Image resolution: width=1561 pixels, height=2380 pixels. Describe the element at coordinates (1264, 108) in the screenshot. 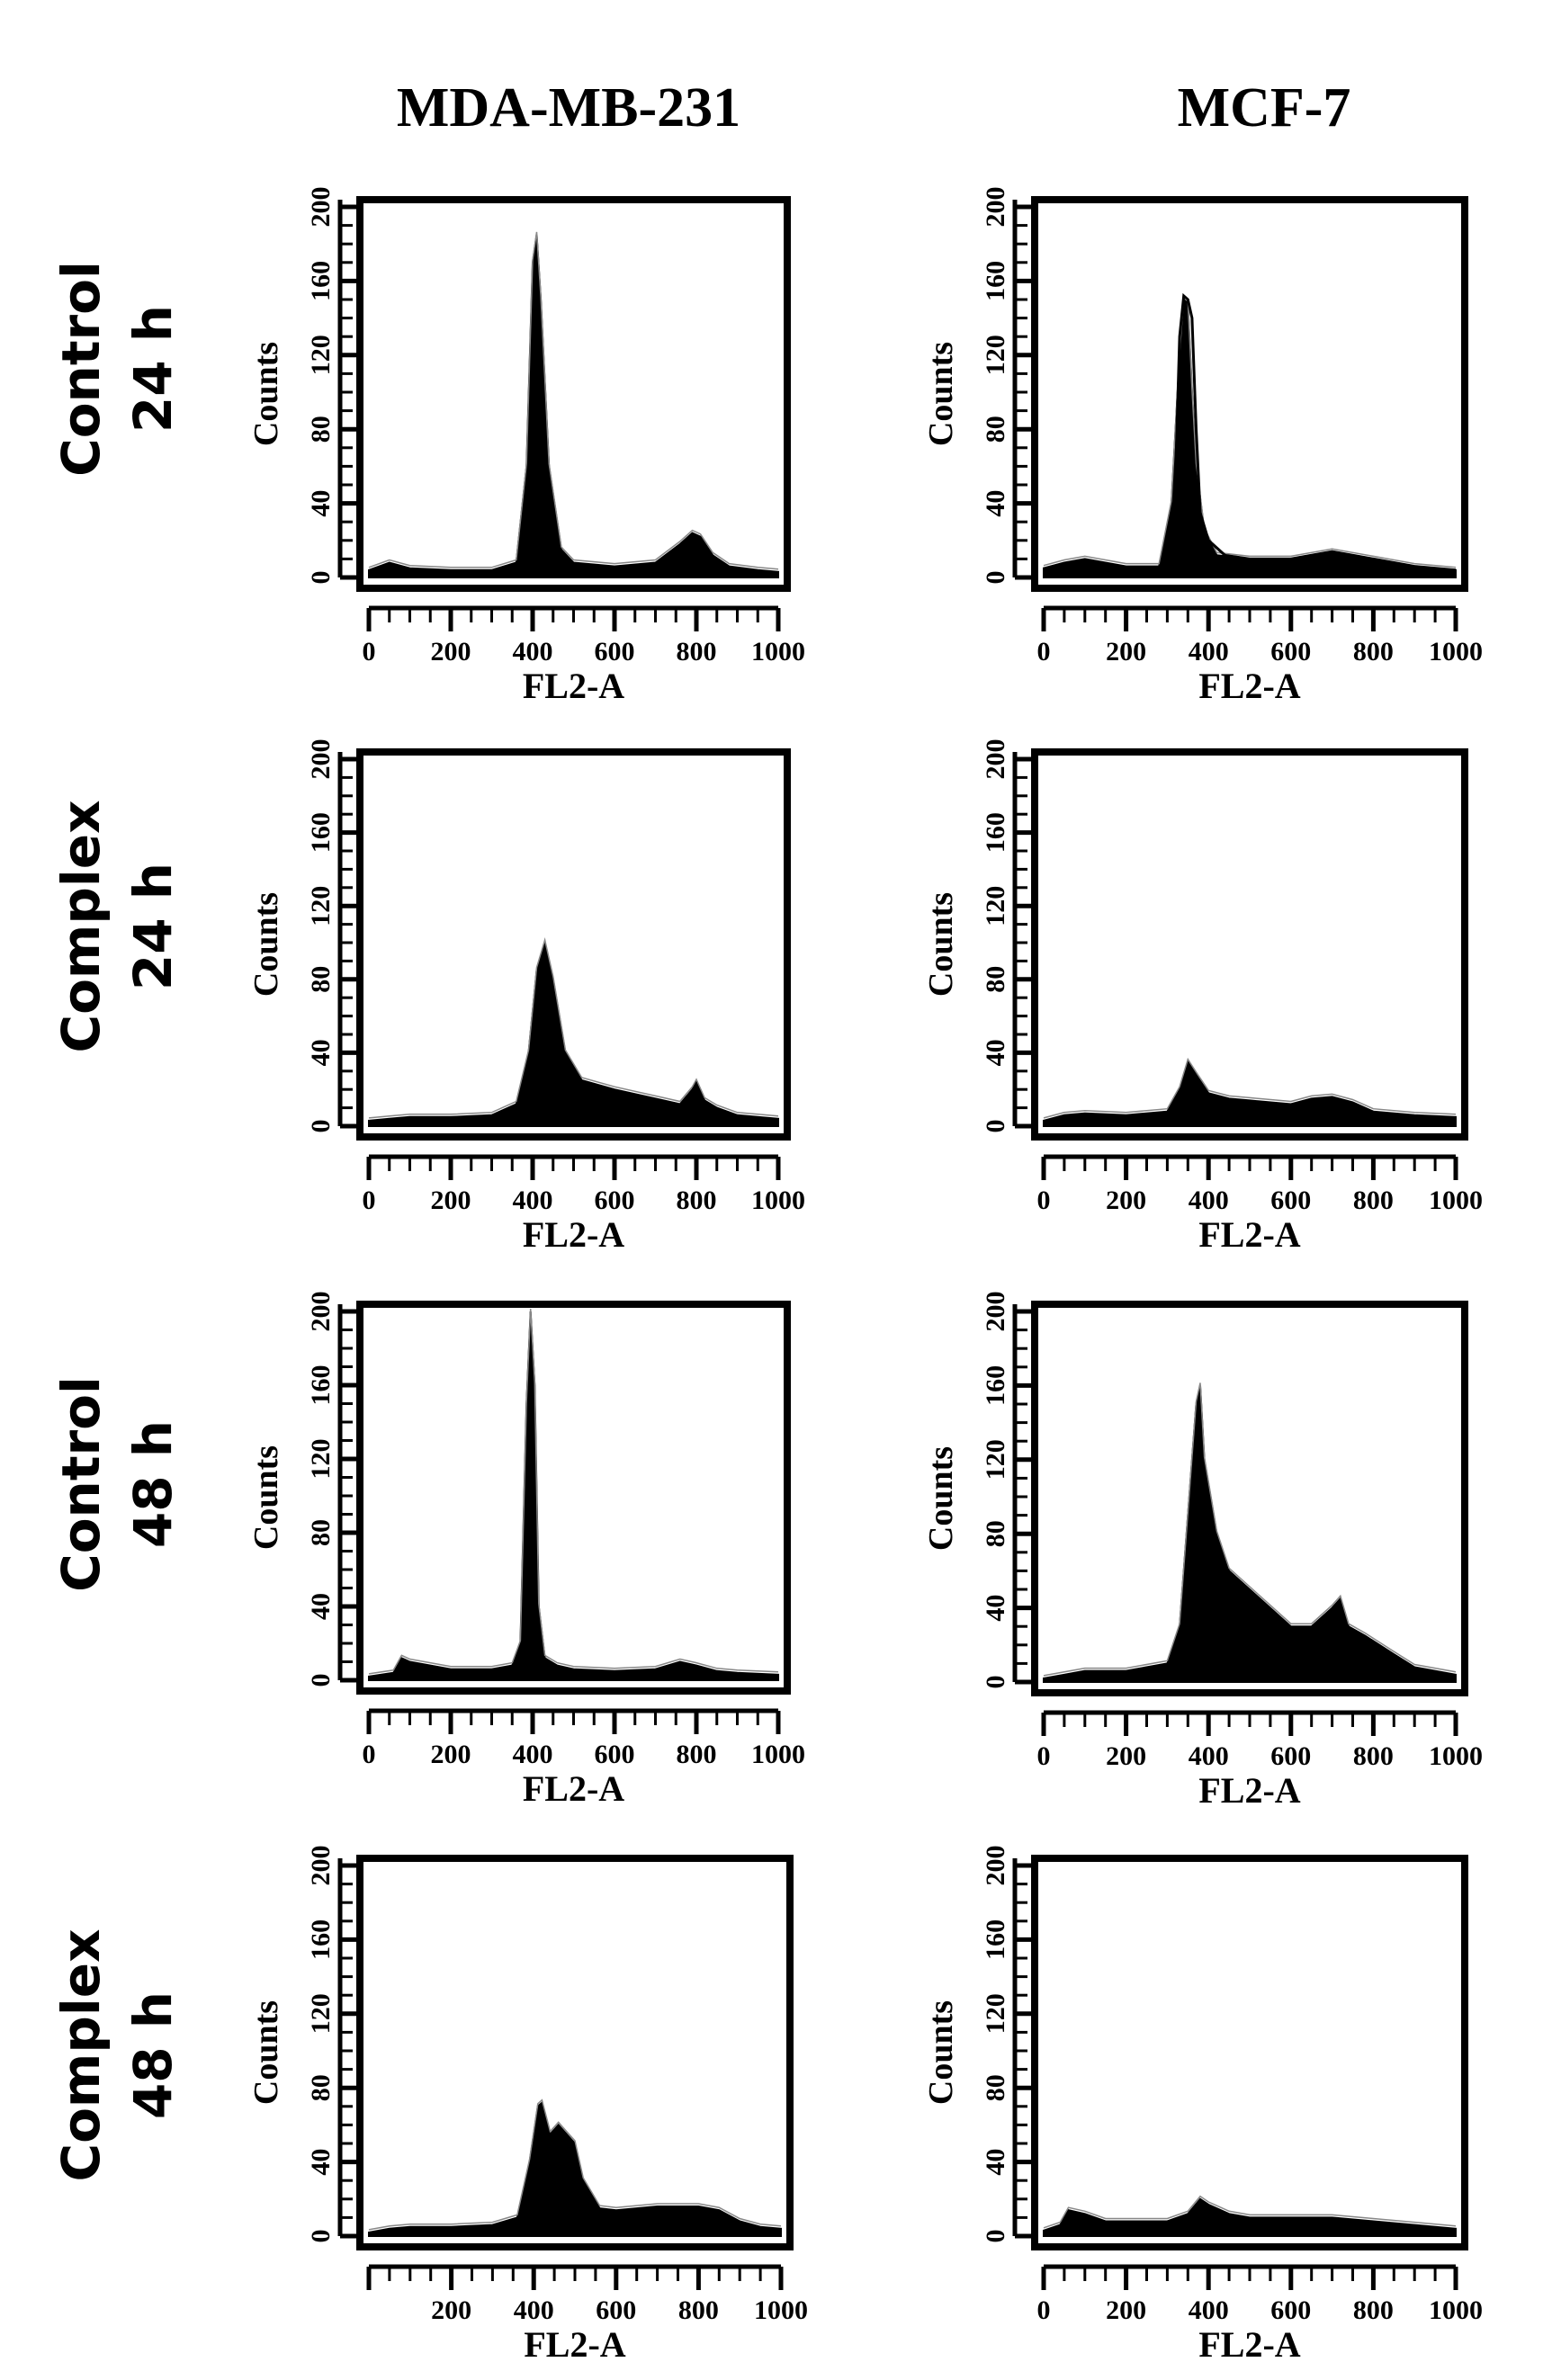

I see `column-title-mcf-7: MCF-7` at that location.